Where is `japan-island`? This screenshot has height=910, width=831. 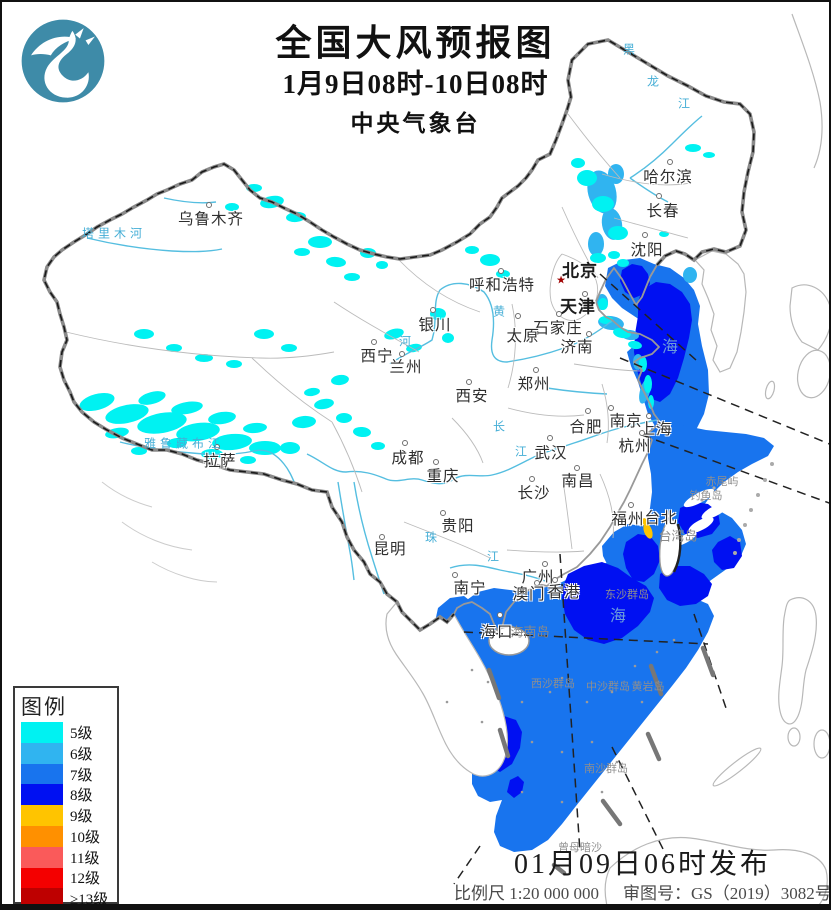
japan-island is located at coordinates (812, 374).